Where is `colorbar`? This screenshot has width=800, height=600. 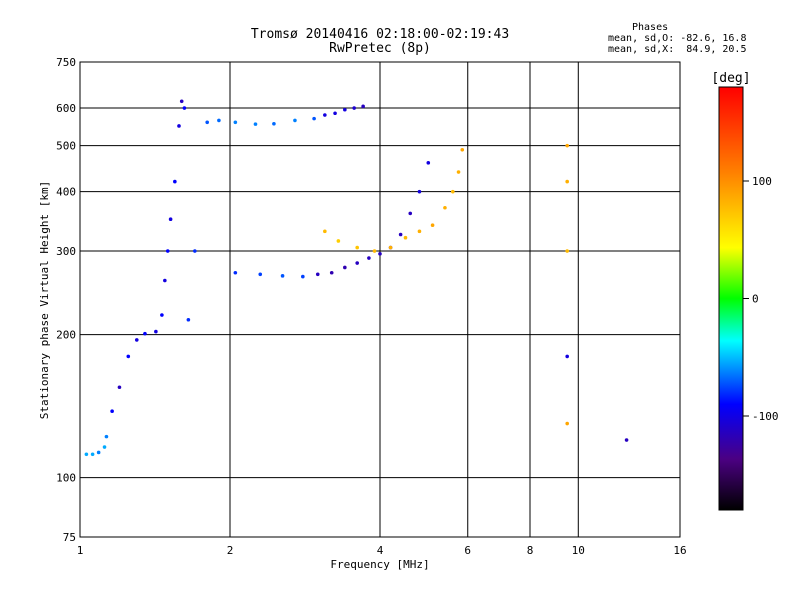 colorbar is located at coordinates (731, 298).